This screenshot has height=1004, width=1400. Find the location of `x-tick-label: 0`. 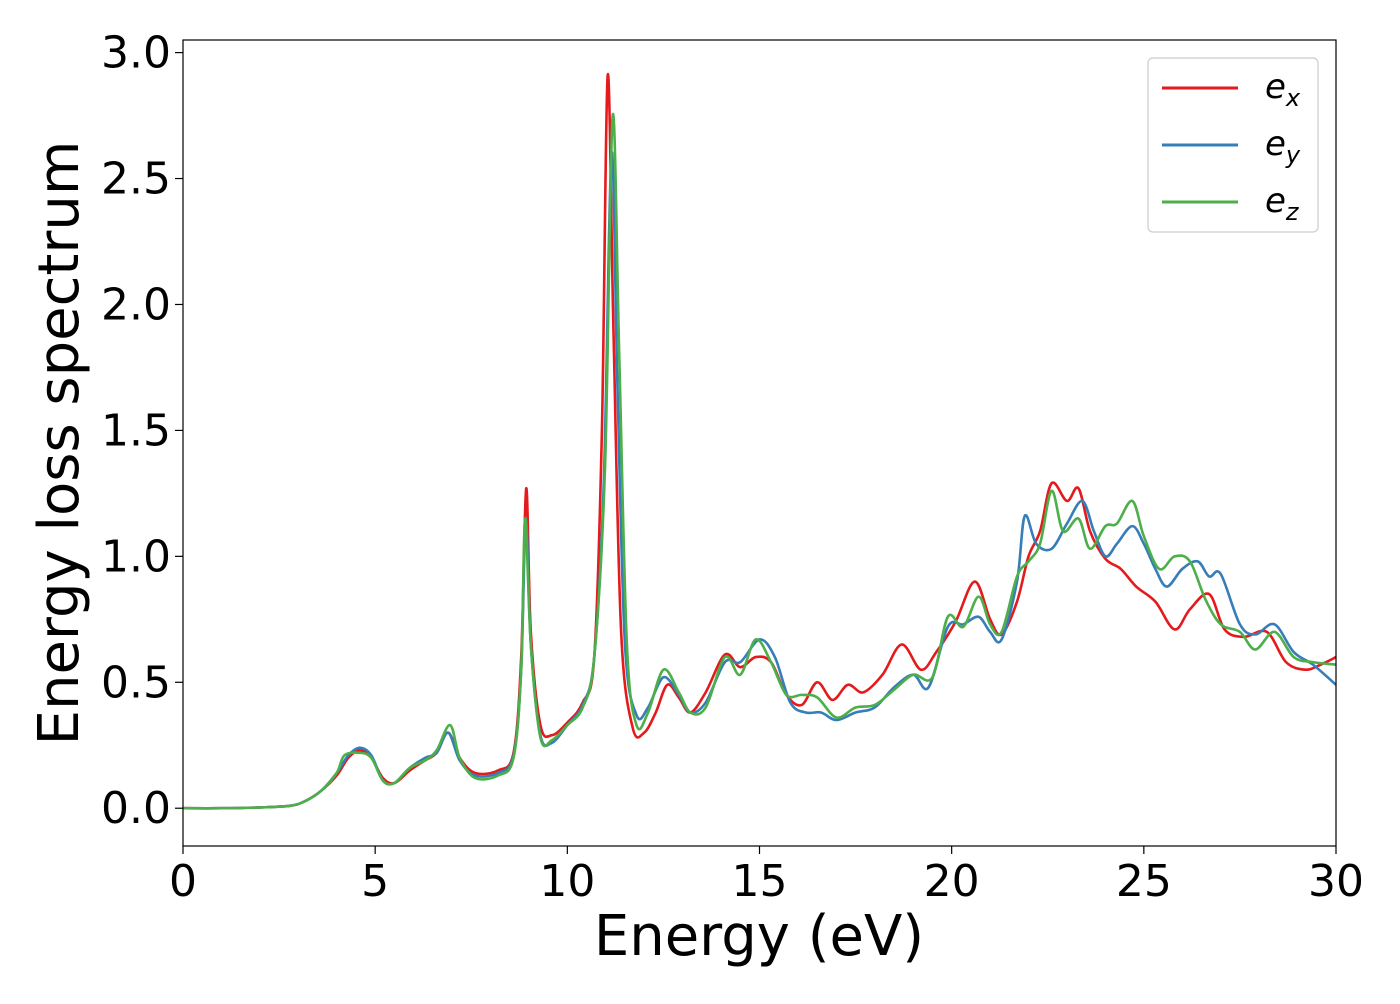

x-tick-label: 0 is located at coordinates (183, 881).